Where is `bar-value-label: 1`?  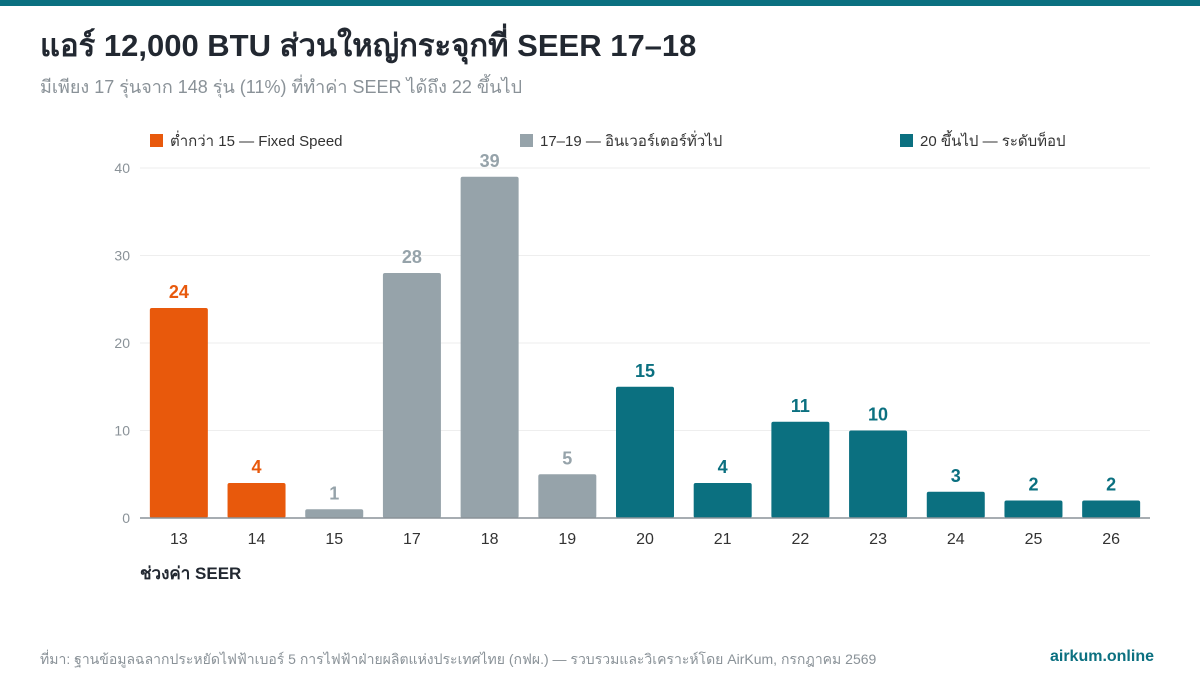 bar-value-label: 1 is located at coordinates (334, 493).